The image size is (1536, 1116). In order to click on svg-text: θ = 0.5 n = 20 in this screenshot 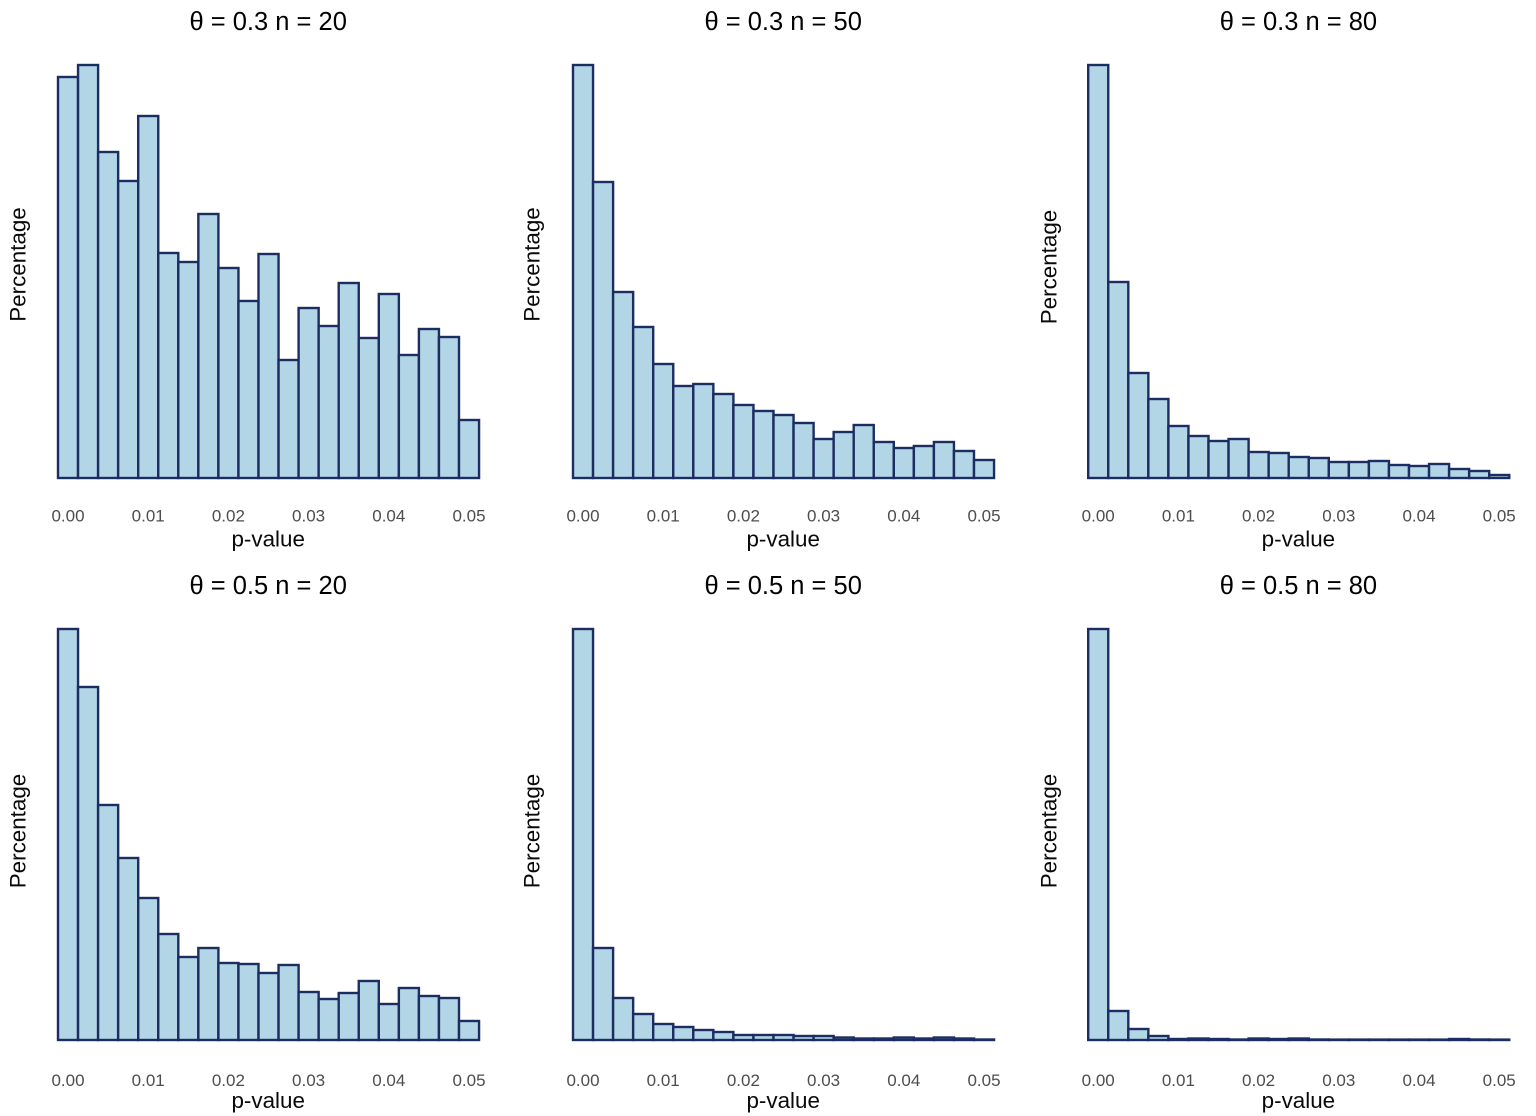, I will do `click(268, 586)`.